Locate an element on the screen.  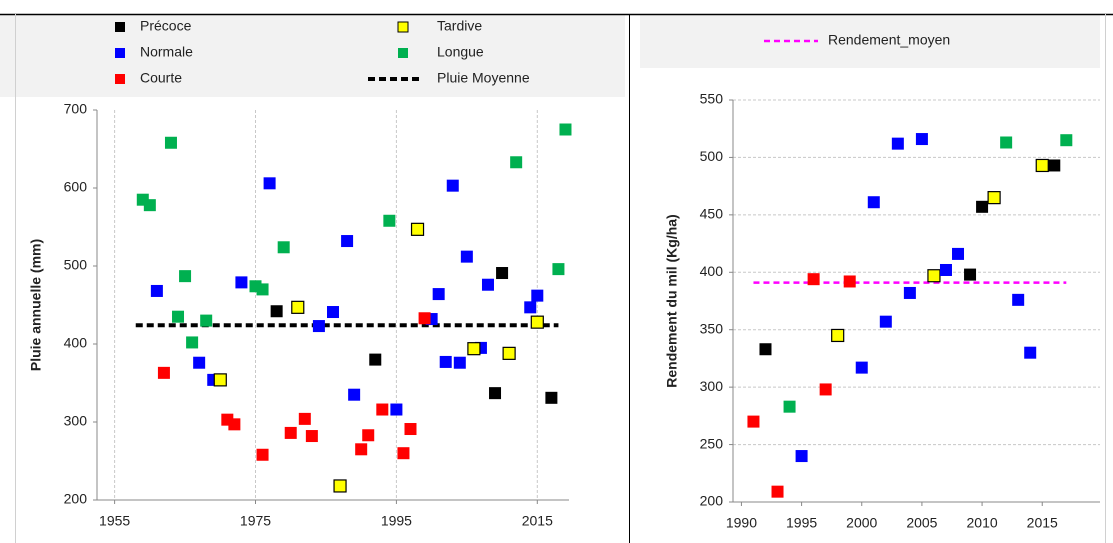
y-tick-label: 550 is located at coordinates (712, 99).